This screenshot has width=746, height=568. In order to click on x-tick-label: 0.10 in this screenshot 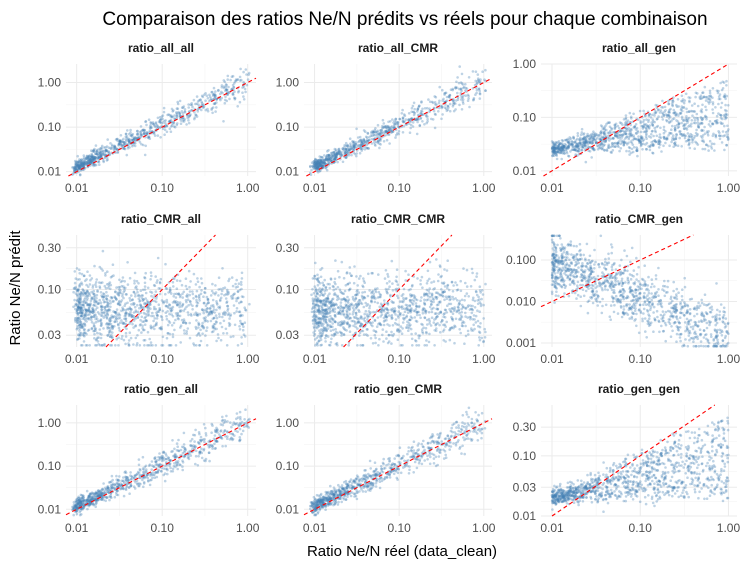, I will do `click(400, 188)`.